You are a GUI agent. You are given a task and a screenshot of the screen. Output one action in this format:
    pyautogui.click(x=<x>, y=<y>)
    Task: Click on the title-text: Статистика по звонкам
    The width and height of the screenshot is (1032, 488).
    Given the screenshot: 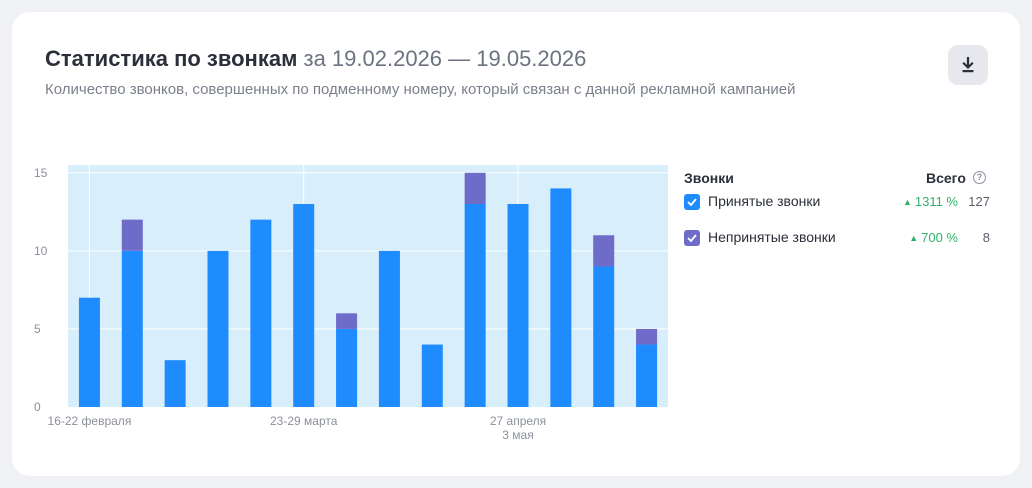 What is the action you would take?
    pyautogui.click(x=171, y=58)
    